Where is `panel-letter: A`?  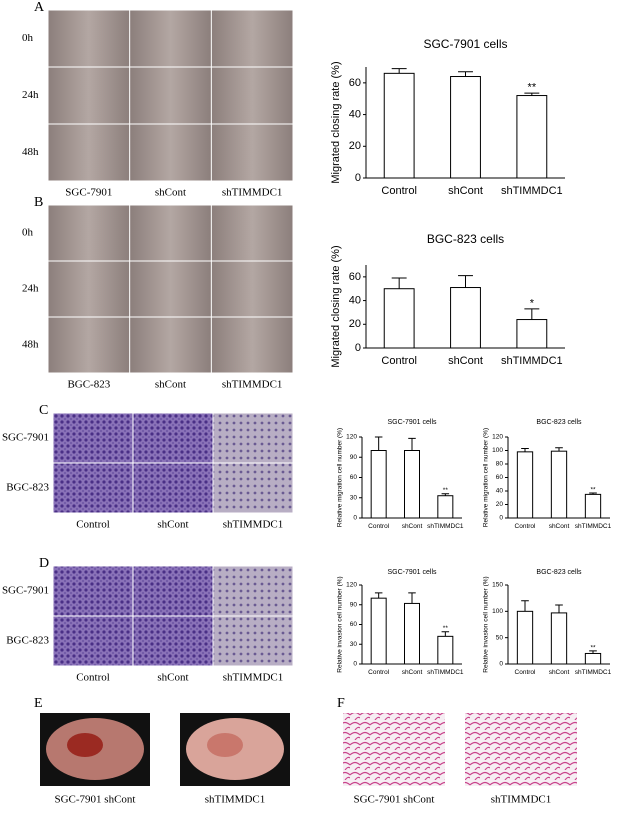 panel-letter: A is located at coordinates (39, 7).